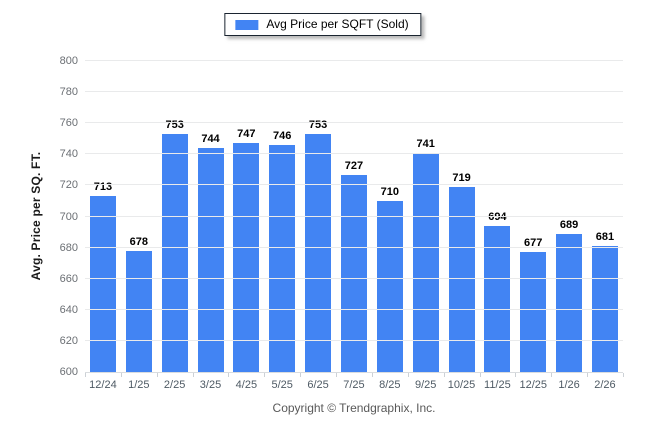 The width and height of the screenshot is (646, 434). Describe the element at coordinates (497, 216) in the screenshot. I see `bar-value-label: 694` at that location.